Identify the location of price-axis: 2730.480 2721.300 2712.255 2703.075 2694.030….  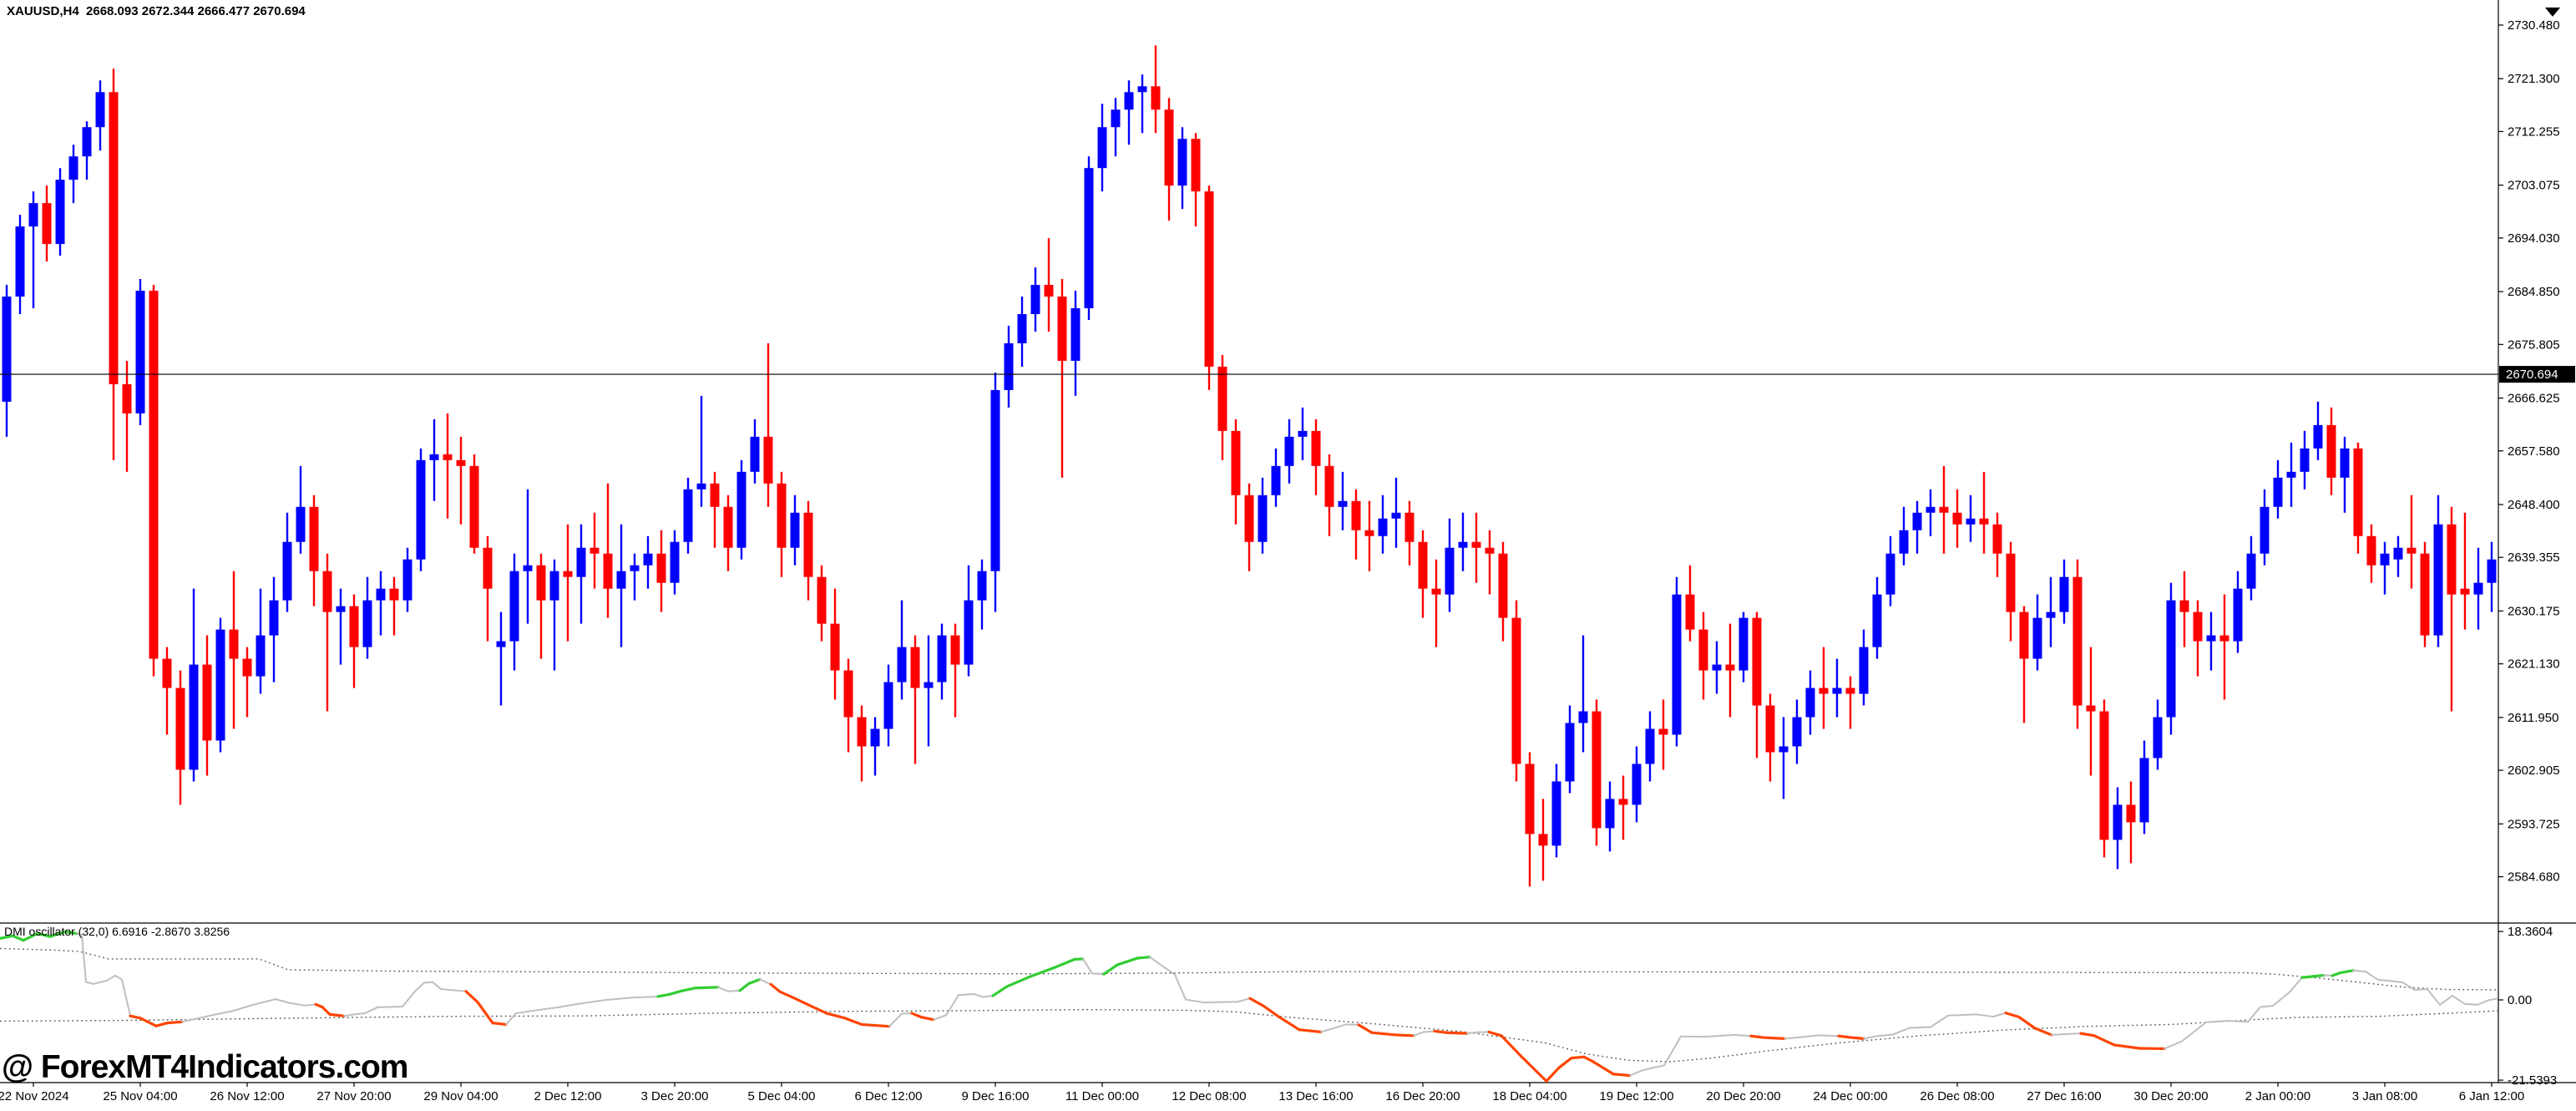
(2529, 451).